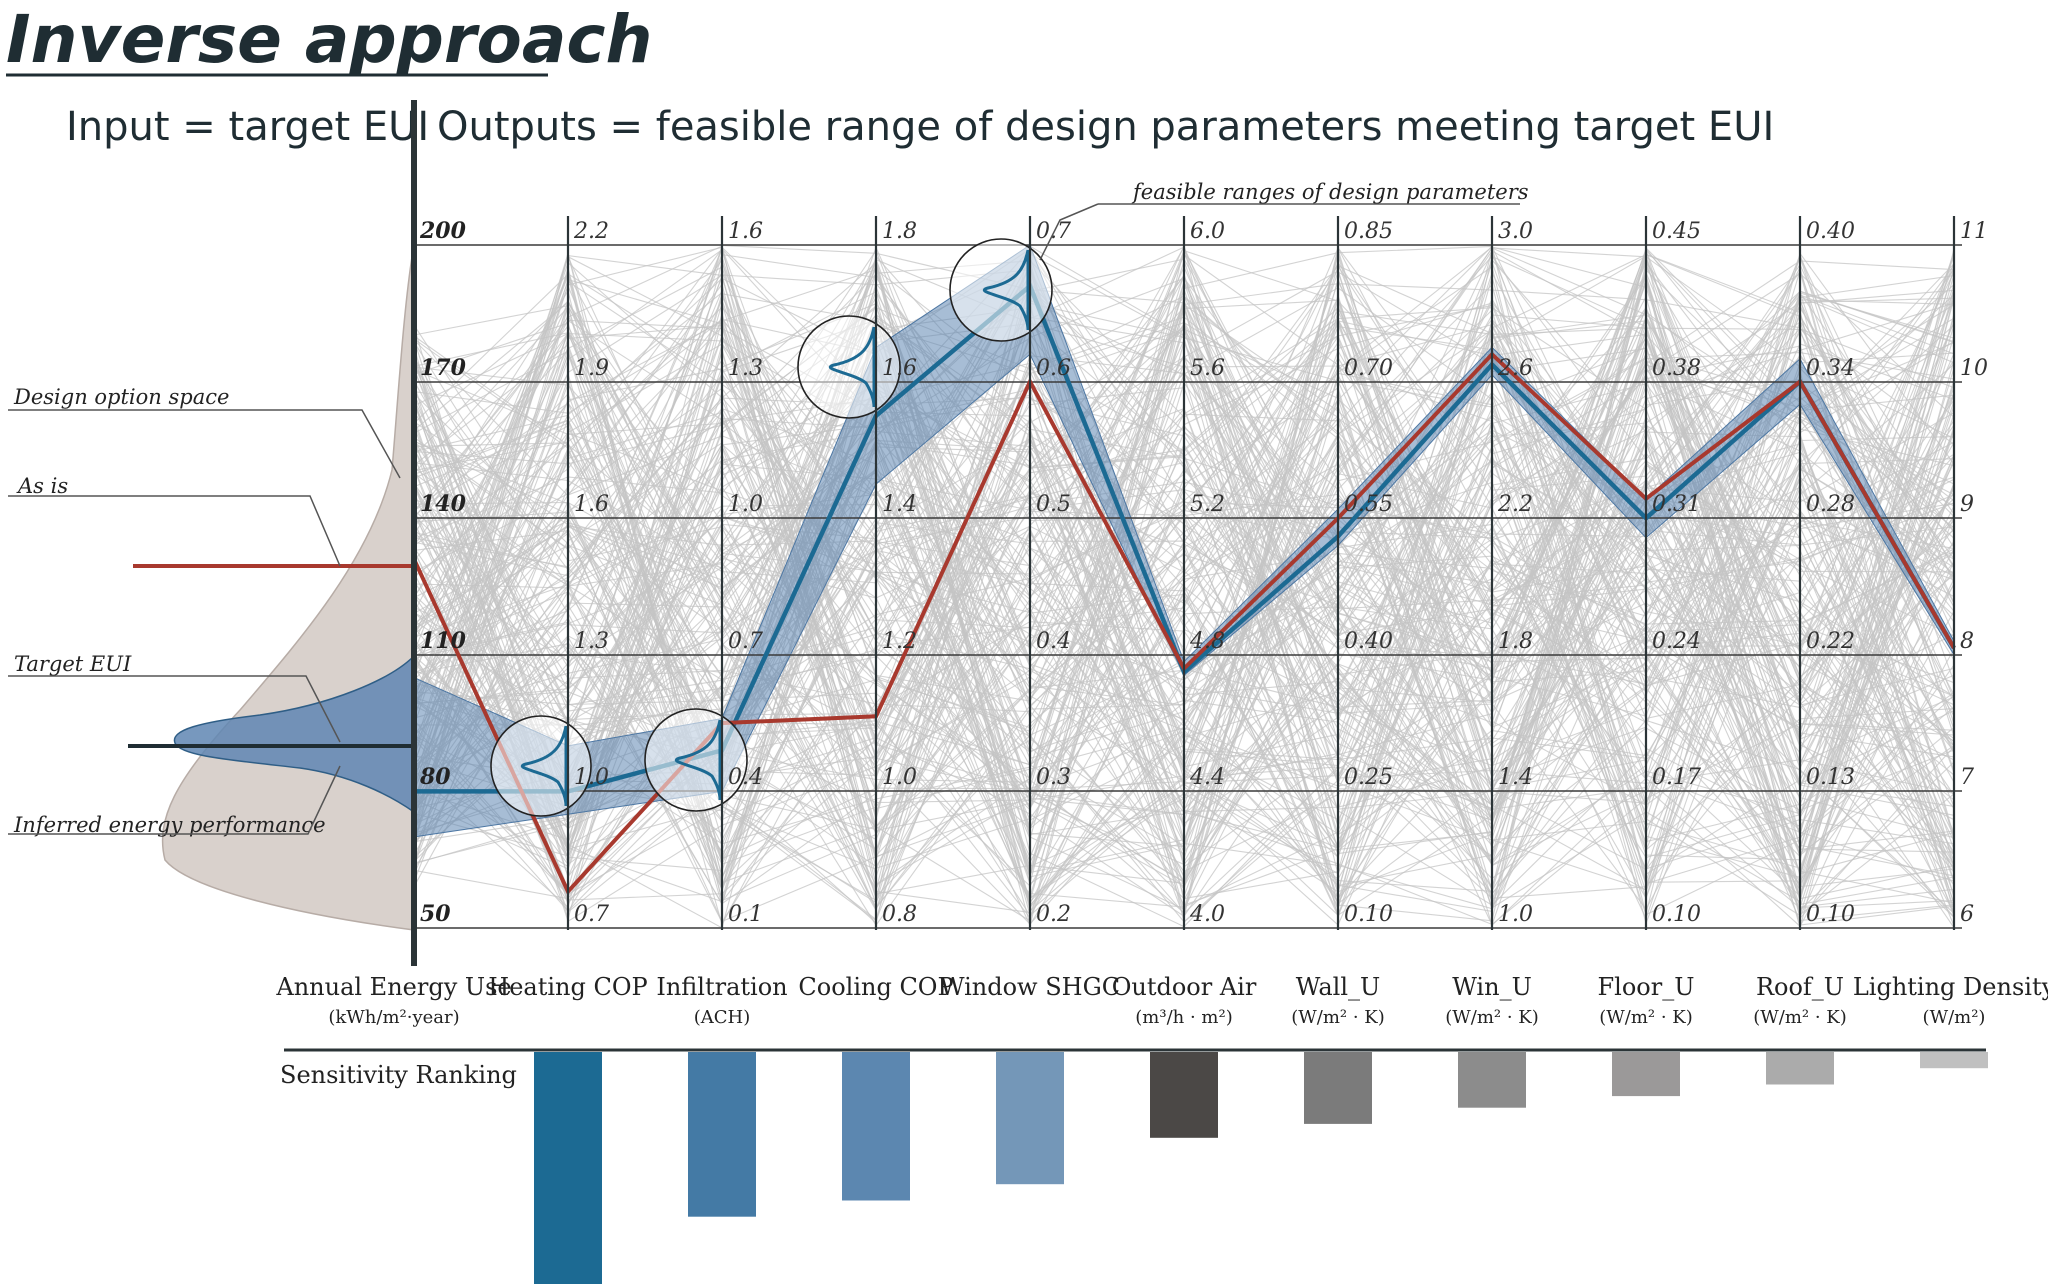 This screenshot has height=1284, width=2048. I want to click on annotation-feasible-ranges: feasible ranges of design parameters, so click(1330, 192).